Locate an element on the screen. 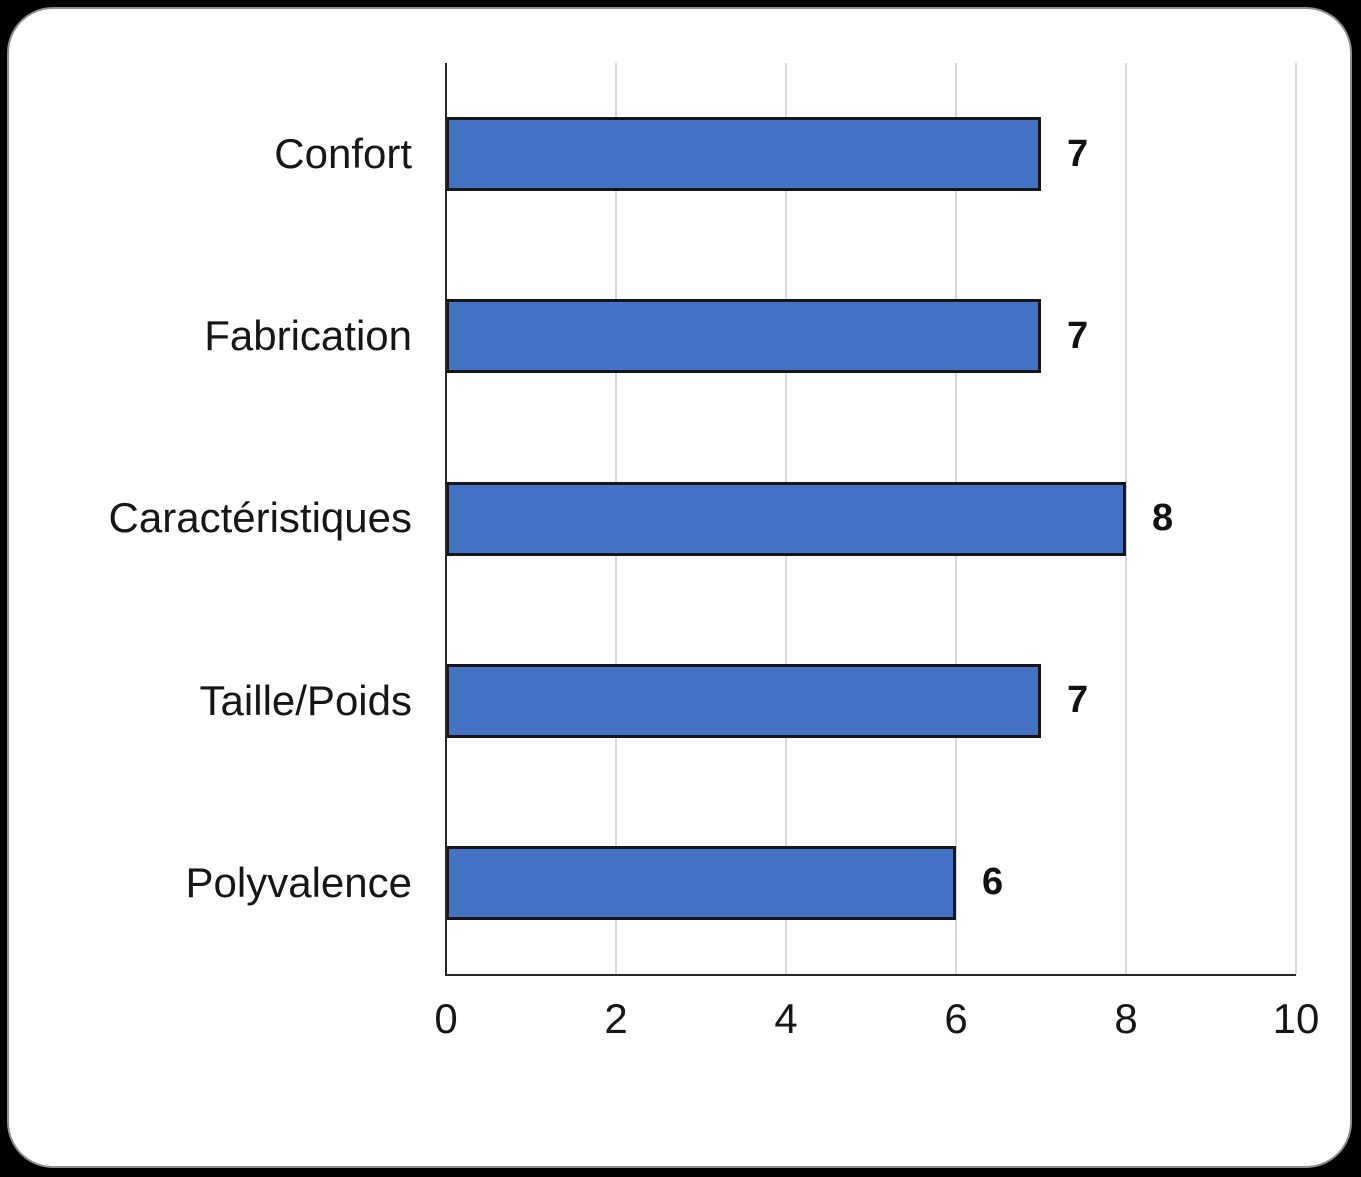  x-tick-label-10: 10 is located at coordinates (1296, 1018).